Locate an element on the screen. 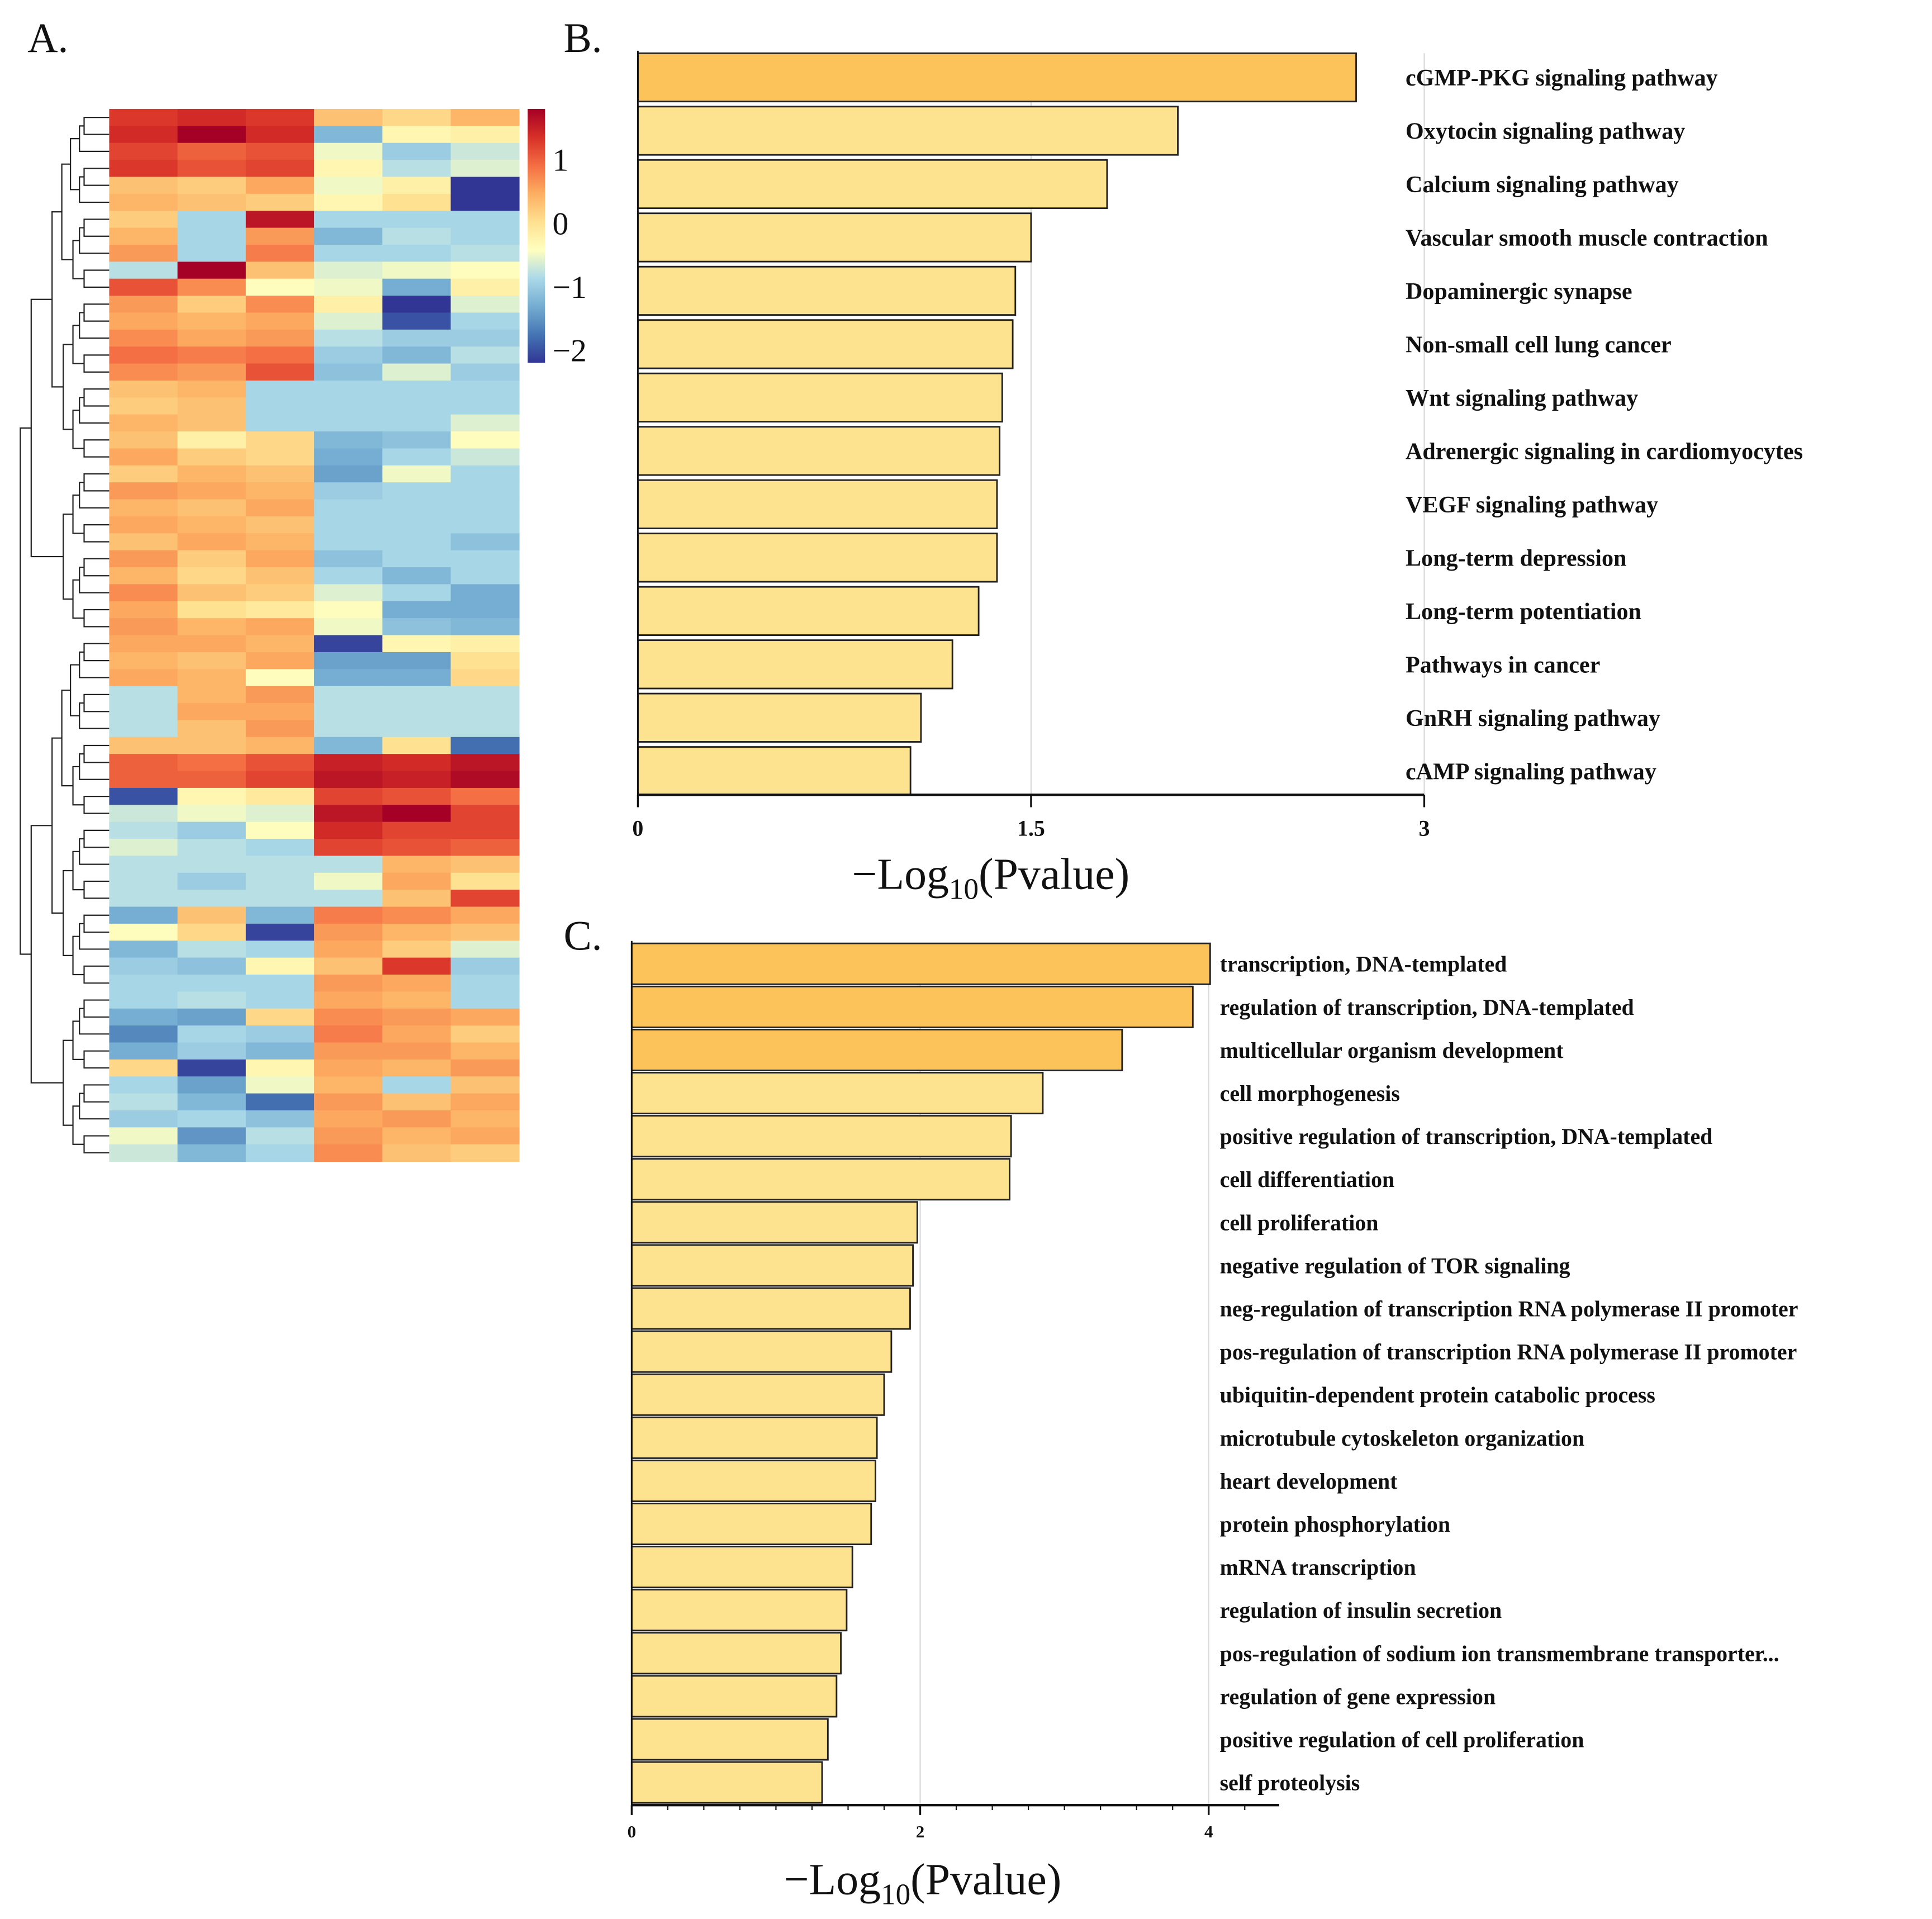  x-axis-title-tail: (Pvalue) is located at coordinates (985, 1879).